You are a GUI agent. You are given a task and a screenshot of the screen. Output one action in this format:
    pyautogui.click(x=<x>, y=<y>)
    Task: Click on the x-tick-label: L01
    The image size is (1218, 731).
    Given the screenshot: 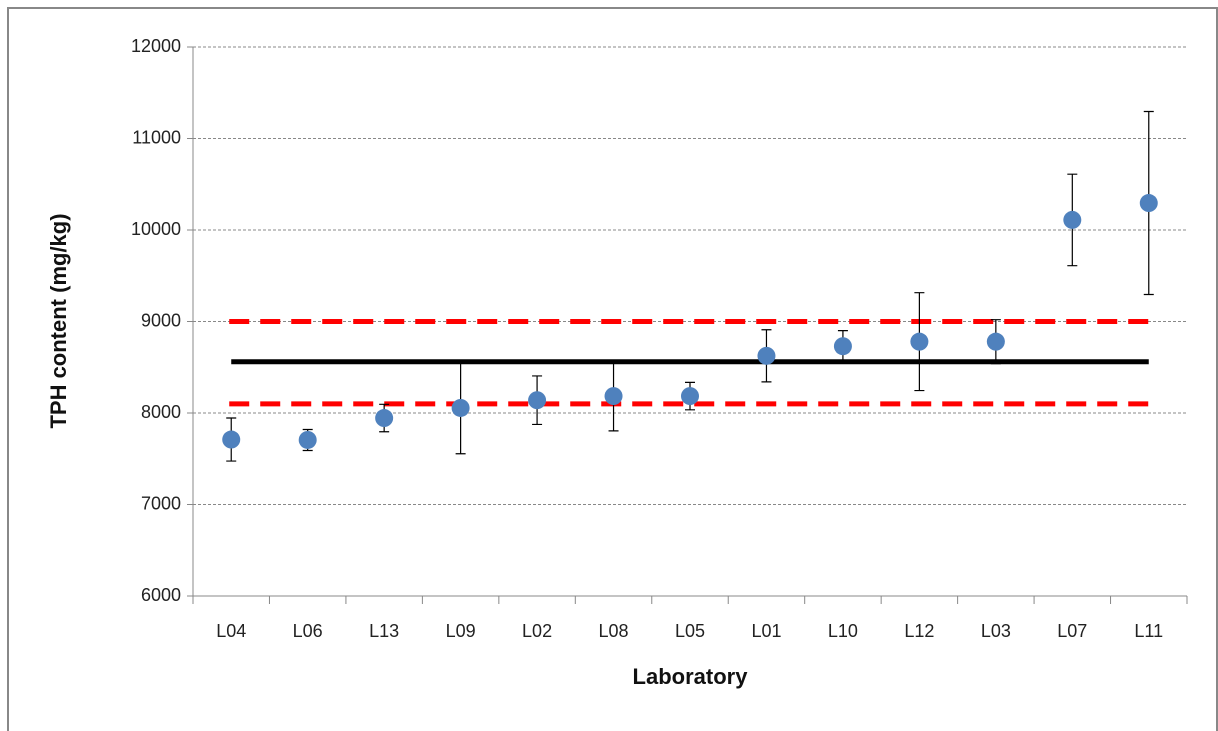 What is the action you would take?
    pyautogui.click(x=766, y=631)
    